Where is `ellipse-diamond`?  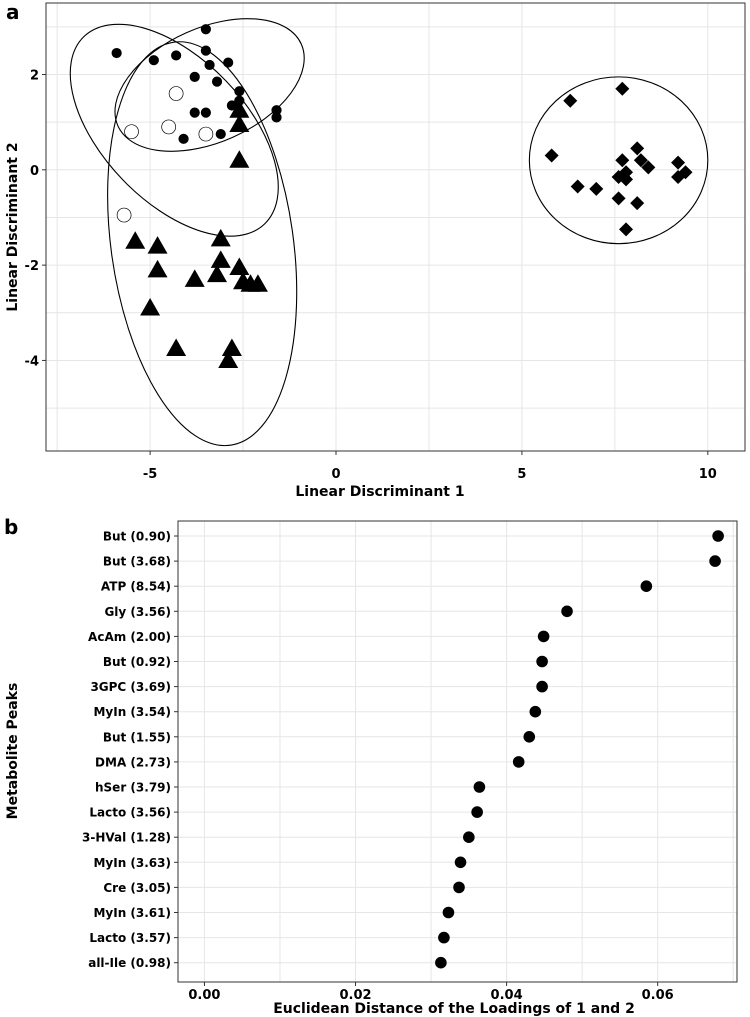
ellipse-diamond is located at coordinates (618, 160).